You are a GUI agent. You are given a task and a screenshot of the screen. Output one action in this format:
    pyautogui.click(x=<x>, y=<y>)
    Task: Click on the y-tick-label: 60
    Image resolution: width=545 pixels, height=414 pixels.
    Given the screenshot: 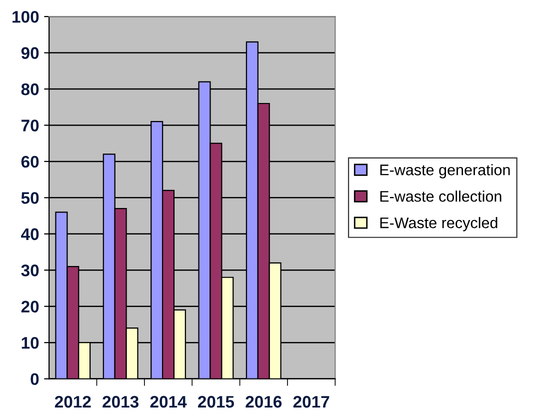 What is the action you would take?
    pyautogui.click(x=30, y=162)
    